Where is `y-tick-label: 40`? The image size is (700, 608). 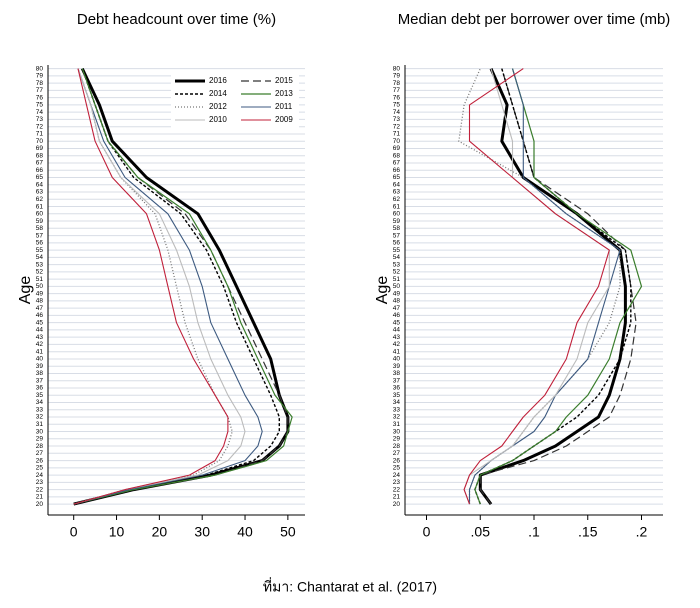
y-tick-label: 40 is located at coordinates (397, 359).